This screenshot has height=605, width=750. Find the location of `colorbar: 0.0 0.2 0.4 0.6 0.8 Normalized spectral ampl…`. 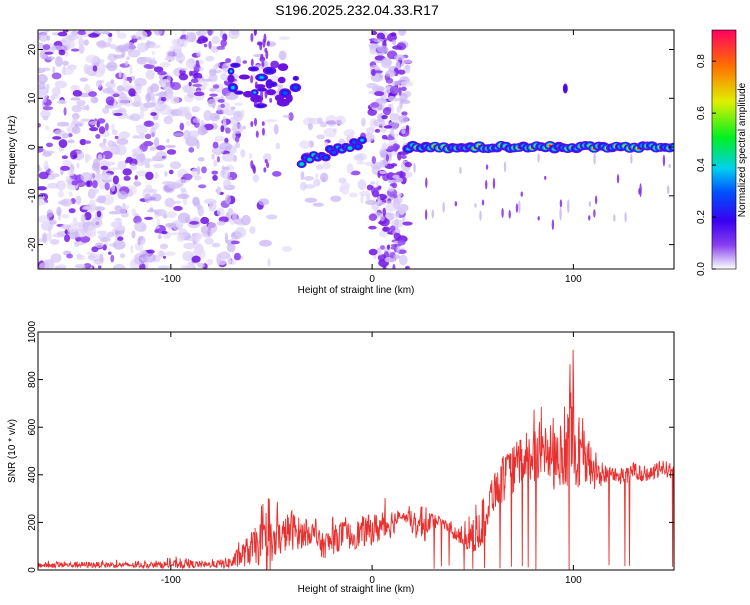

colorbar: 0.0 0.2 0.4 0.6 0.8 Normalized spectral ampl… is located at coordinates (722, 152).